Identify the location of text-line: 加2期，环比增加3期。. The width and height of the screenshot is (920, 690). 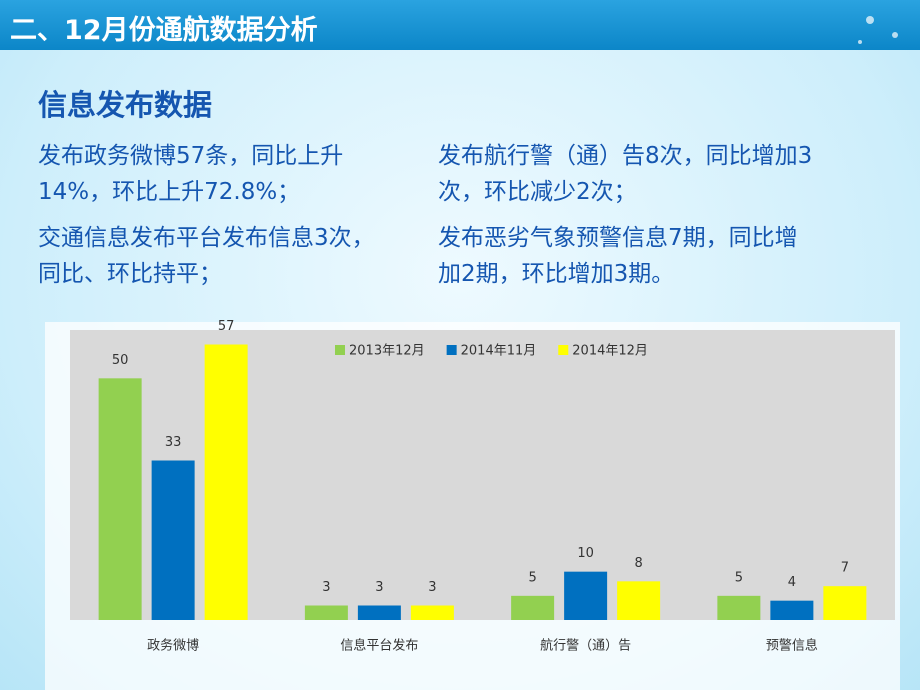
(556, 274).